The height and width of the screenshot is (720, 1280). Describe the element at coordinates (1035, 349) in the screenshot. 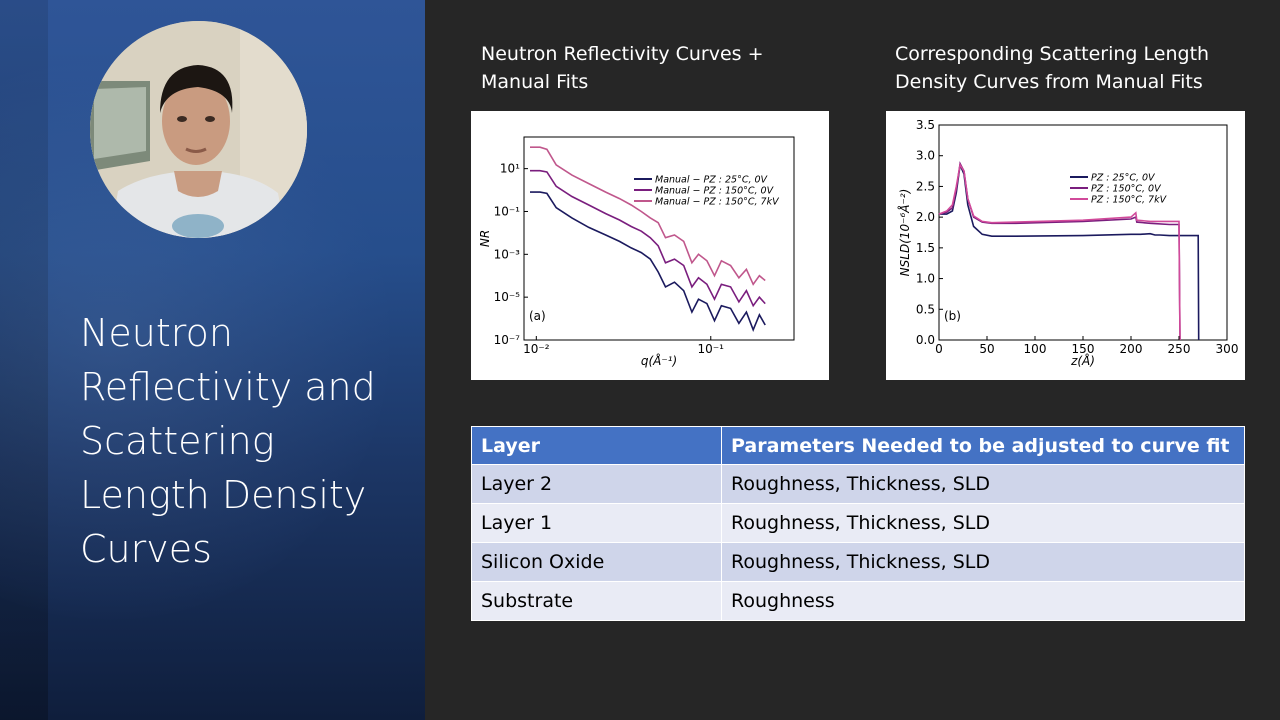

I see `x-tick-label: 100` at that location.